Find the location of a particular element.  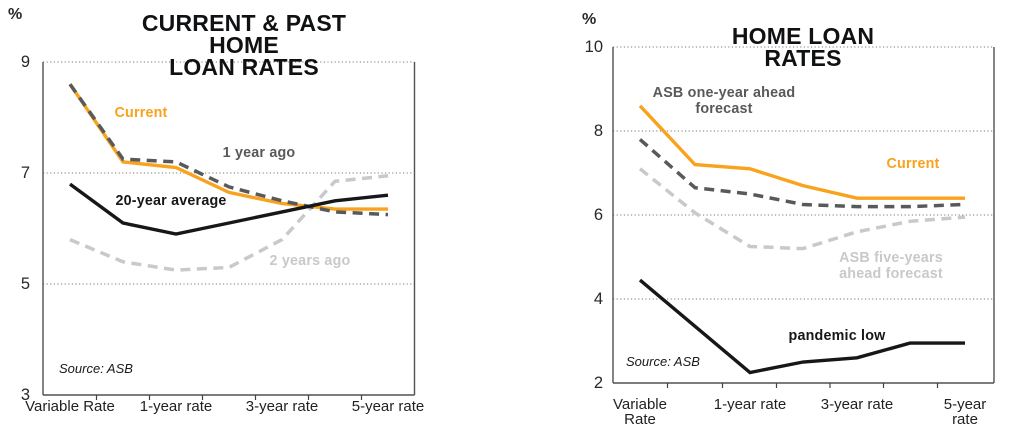

series-label-20-year-average: 20-year average is located at coordinates (171, 201).